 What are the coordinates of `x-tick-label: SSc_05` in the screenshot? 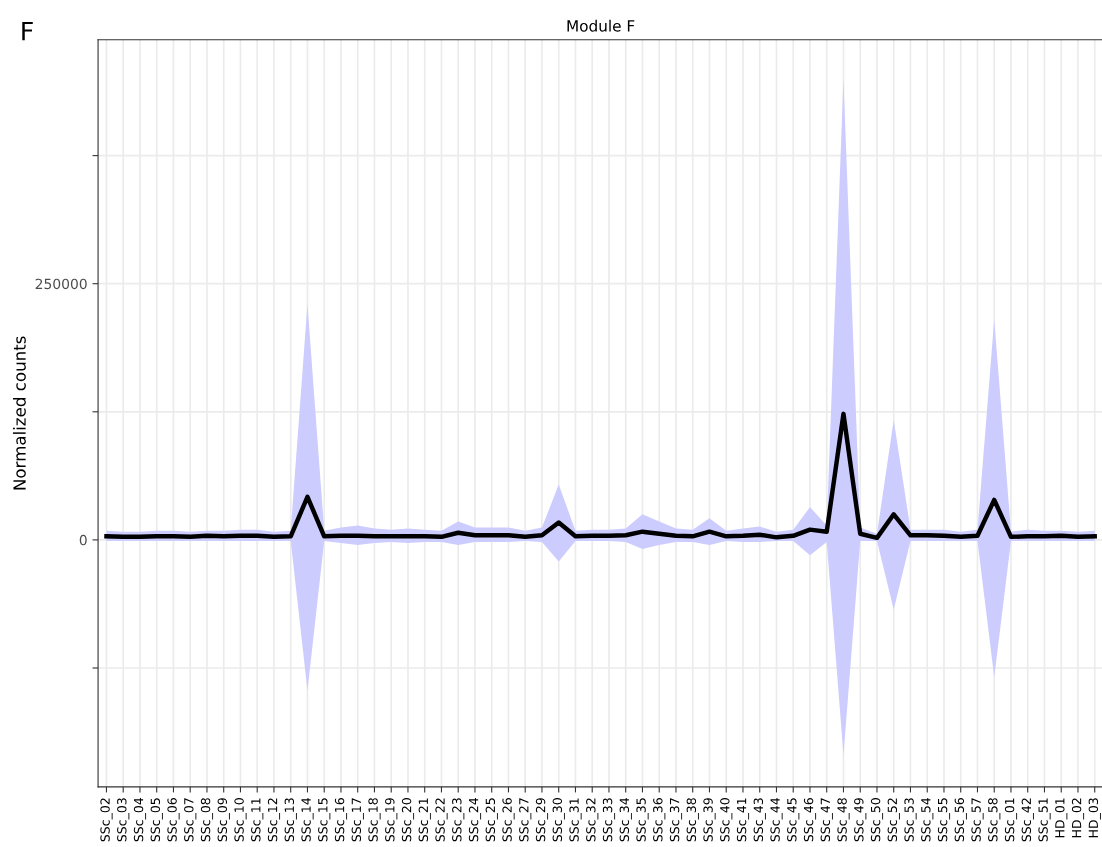 It's located at (156, 820).